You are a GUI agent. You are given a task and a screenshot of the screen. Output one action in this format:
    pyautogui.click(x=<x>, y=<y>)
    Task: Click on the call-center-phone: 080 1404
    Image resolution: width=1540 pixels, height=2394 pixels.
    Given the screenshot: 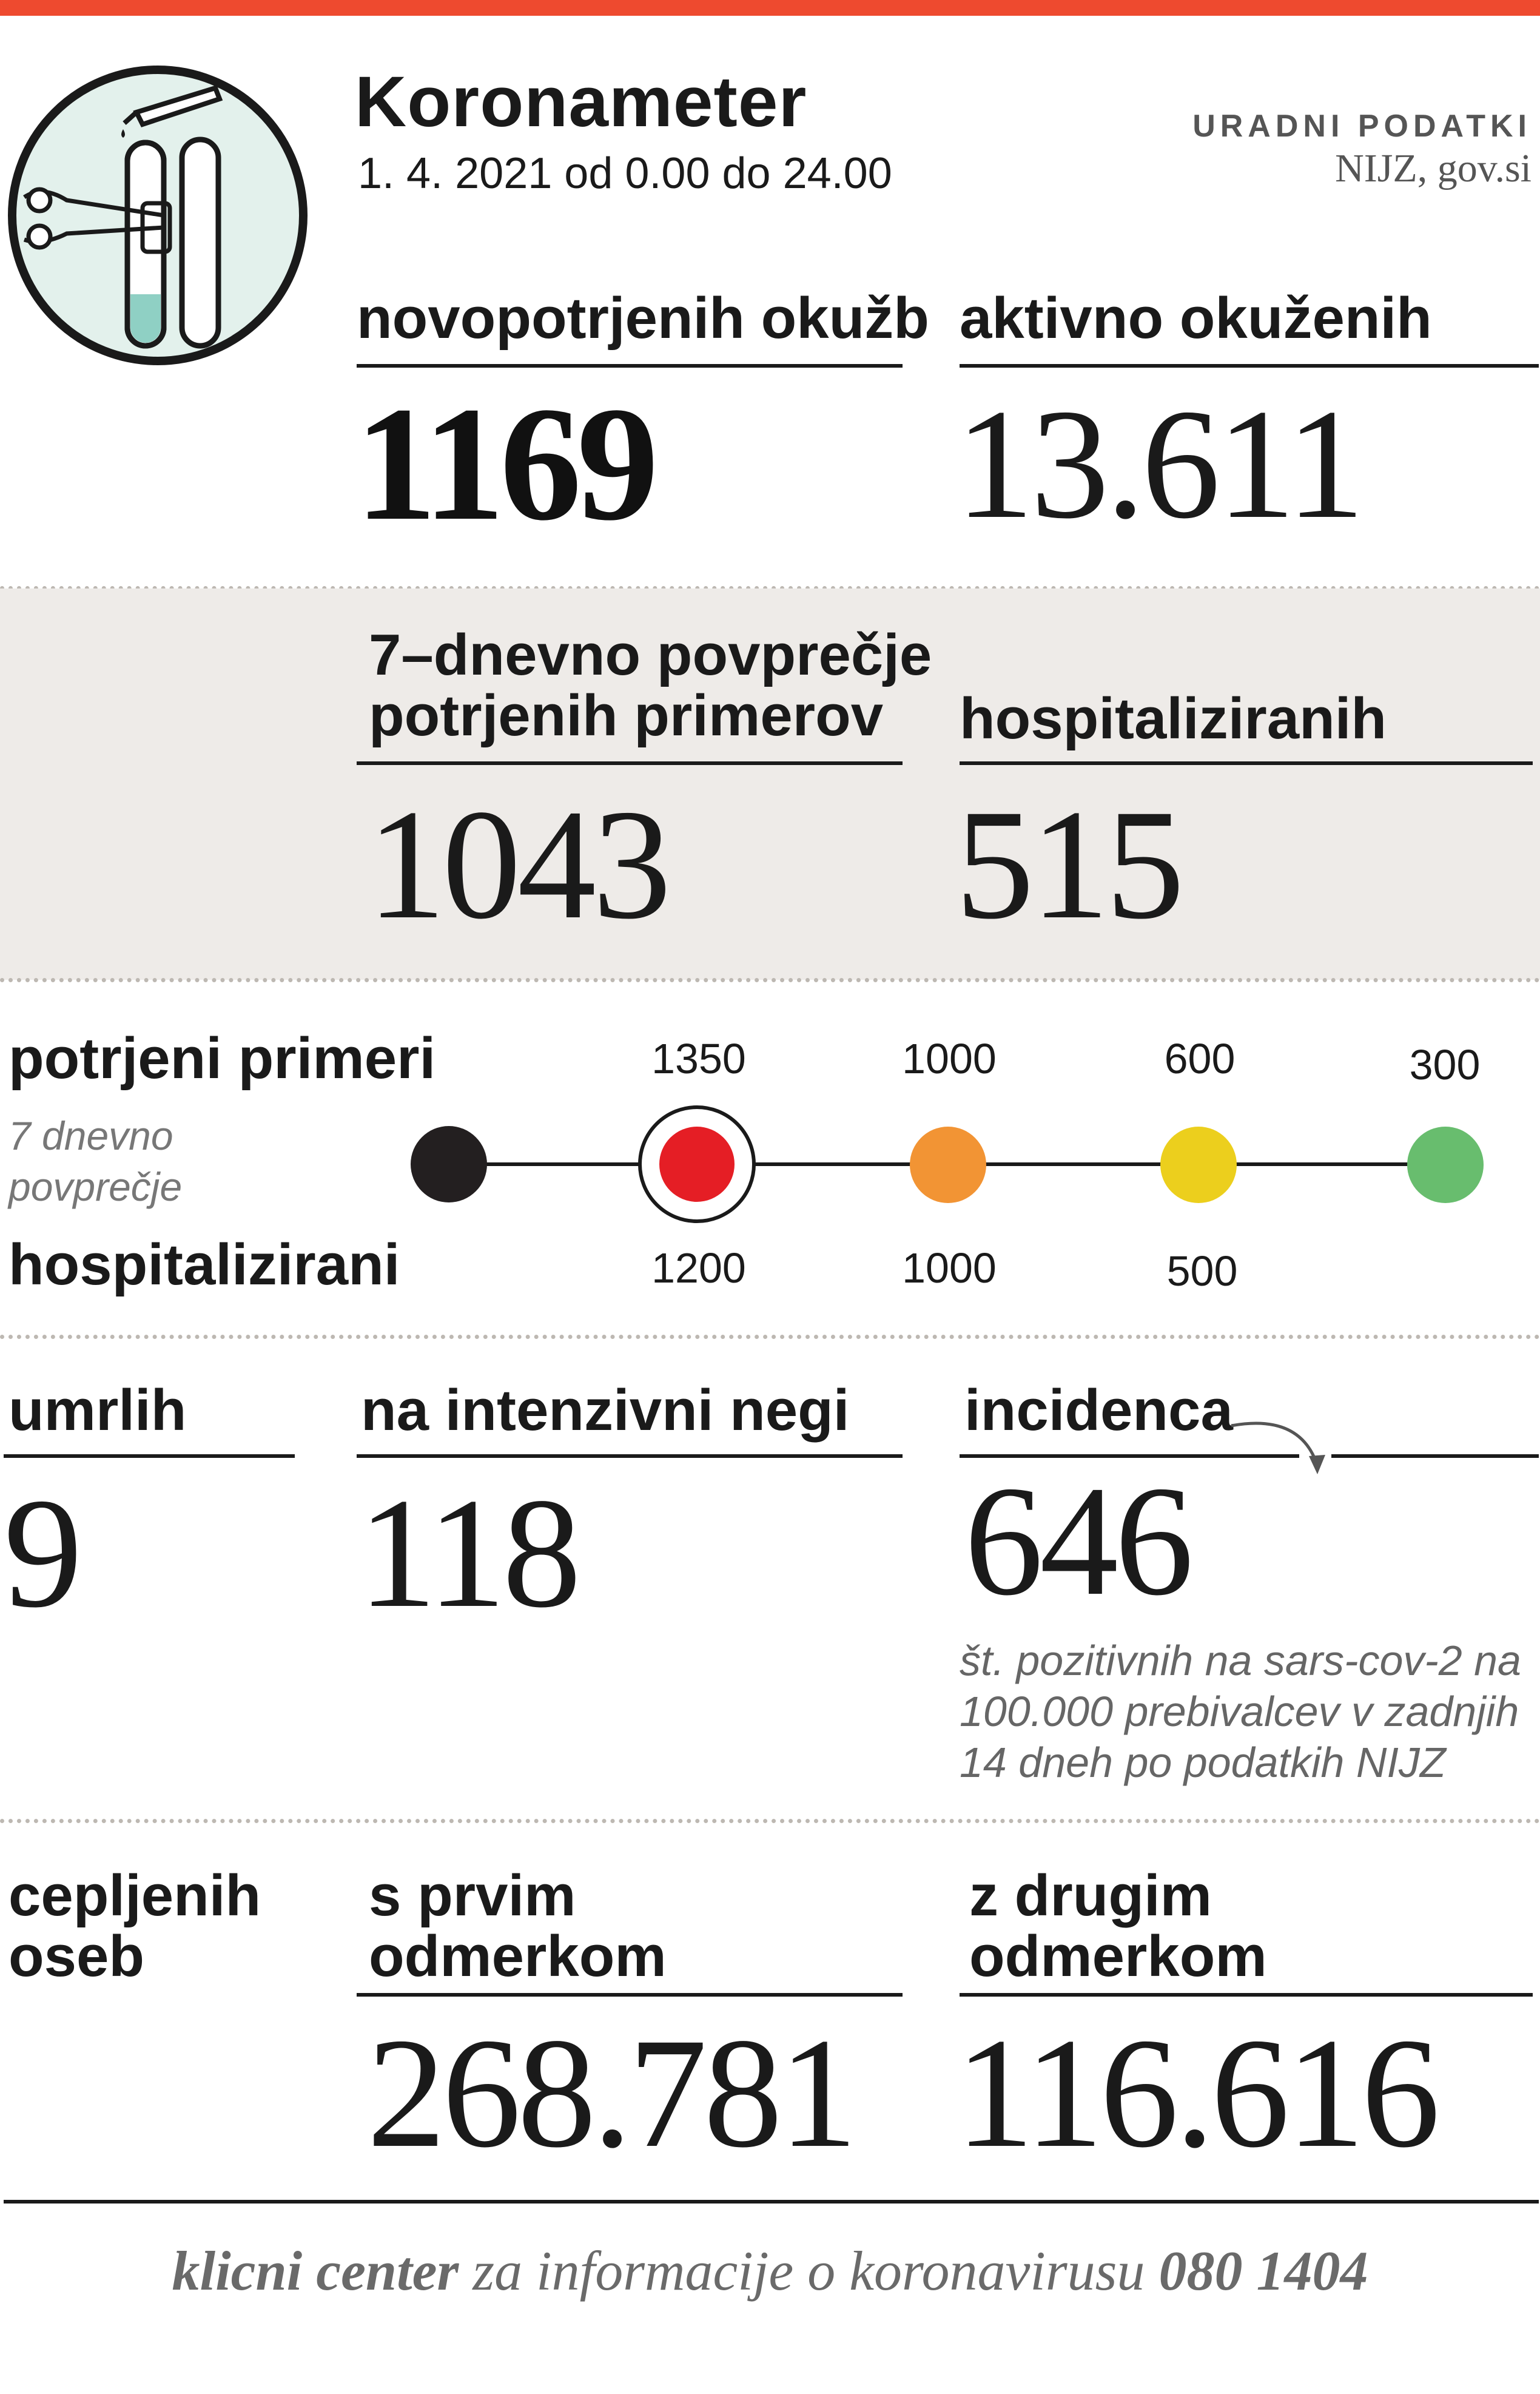 What is the action you would take?
    pyautogui.click(x=1263, y=2271)
    